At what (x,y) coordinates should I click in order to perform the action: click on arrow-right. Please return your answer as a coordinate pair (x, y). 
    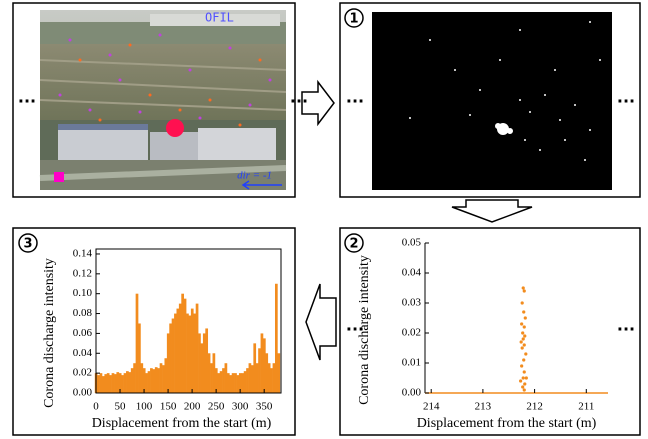
    Looking at the image, I should click on (318, 103).